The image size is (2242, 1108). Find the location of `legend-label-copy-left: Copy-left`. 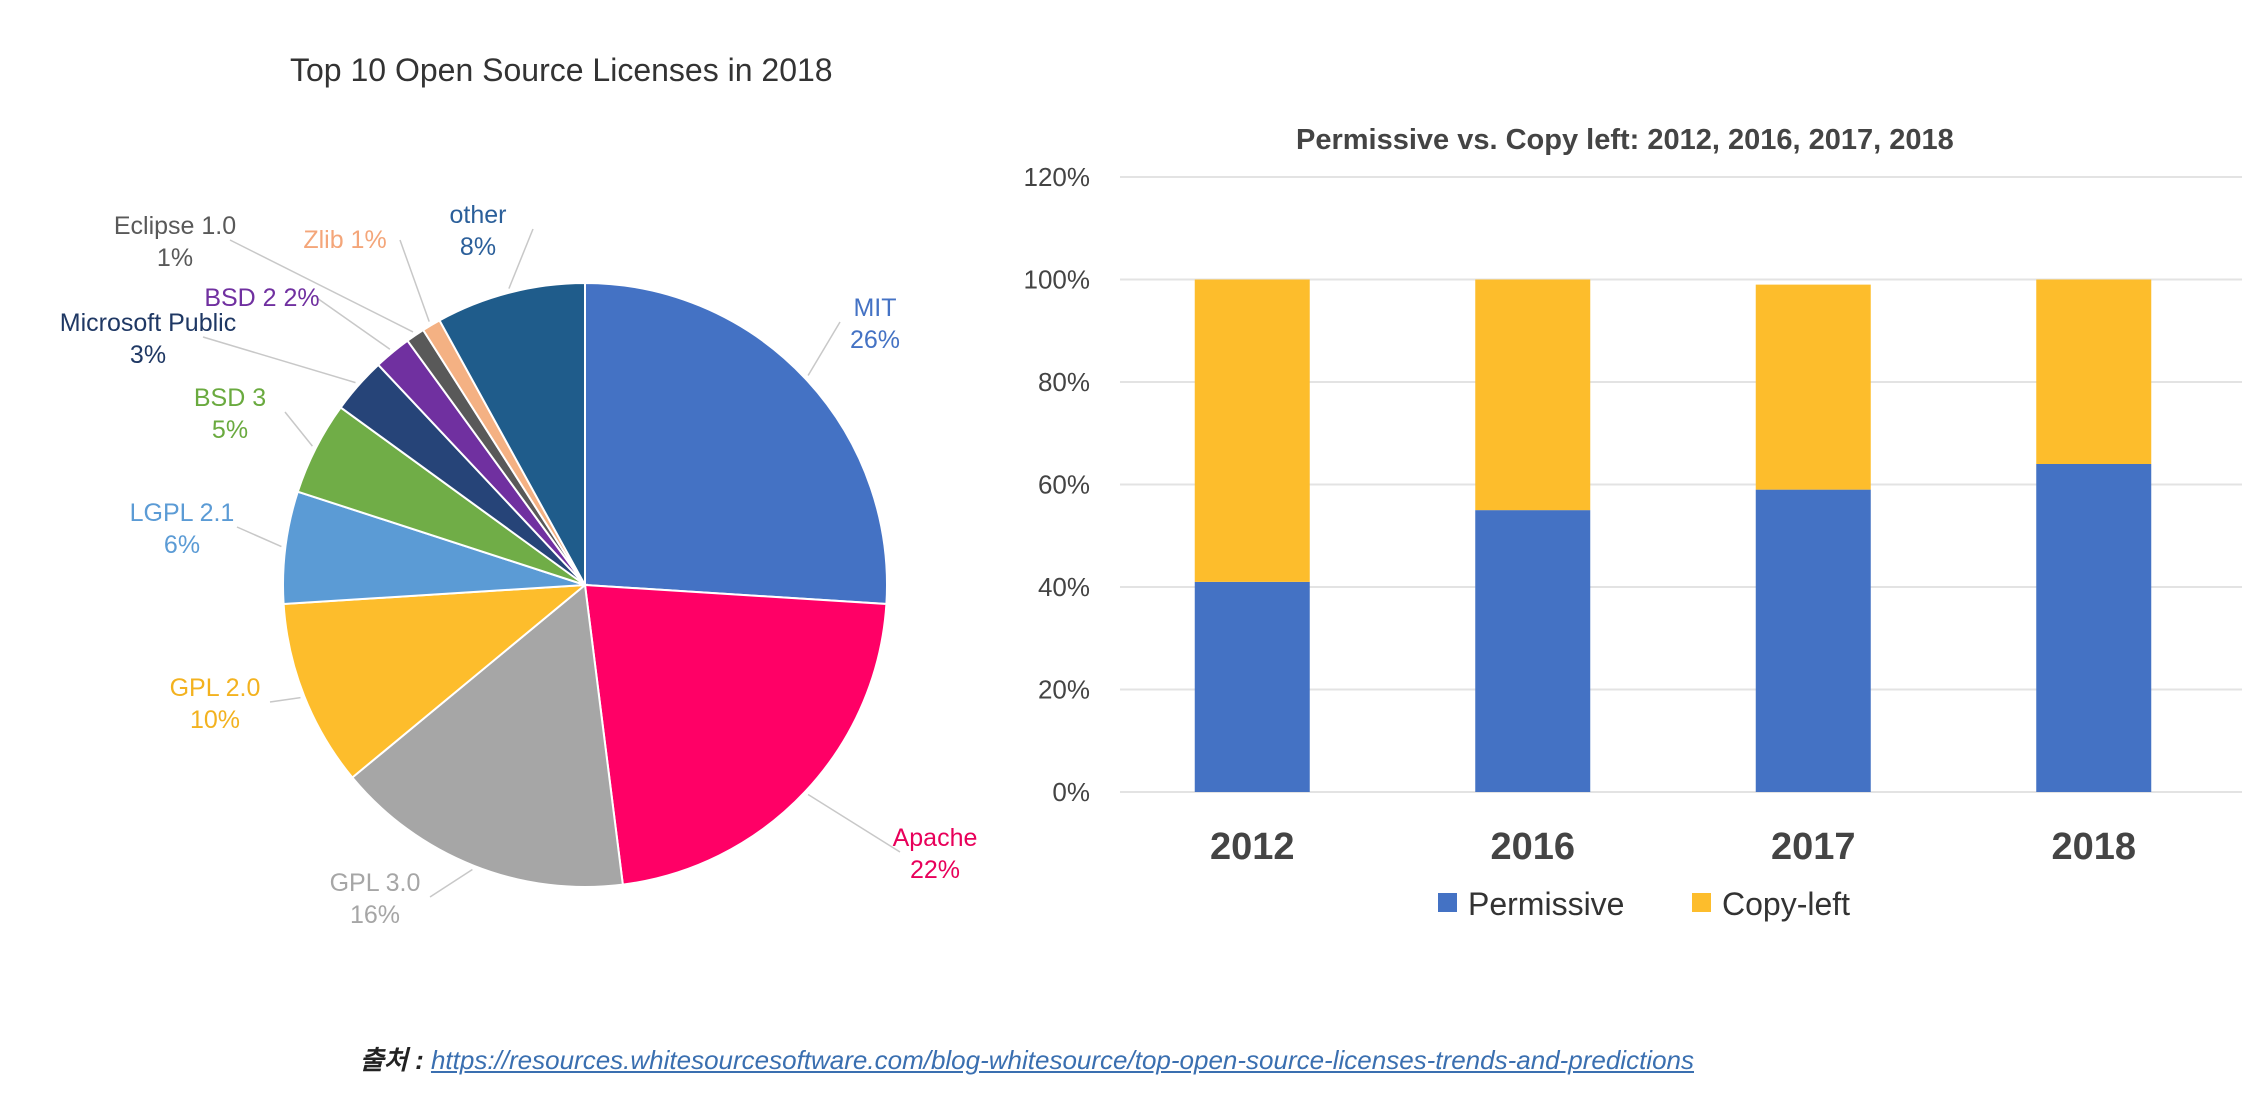

legend-label-copy-left: Copy-left is located at coordinates (1786, 904).